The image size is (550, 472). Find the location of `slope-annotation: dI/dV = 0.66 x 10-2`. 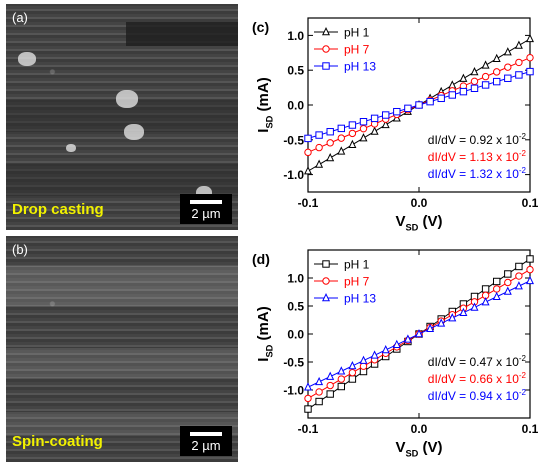

slope-annotation: dI/dV = 0.66 x 10-2 is located at coordinates (477, 378).